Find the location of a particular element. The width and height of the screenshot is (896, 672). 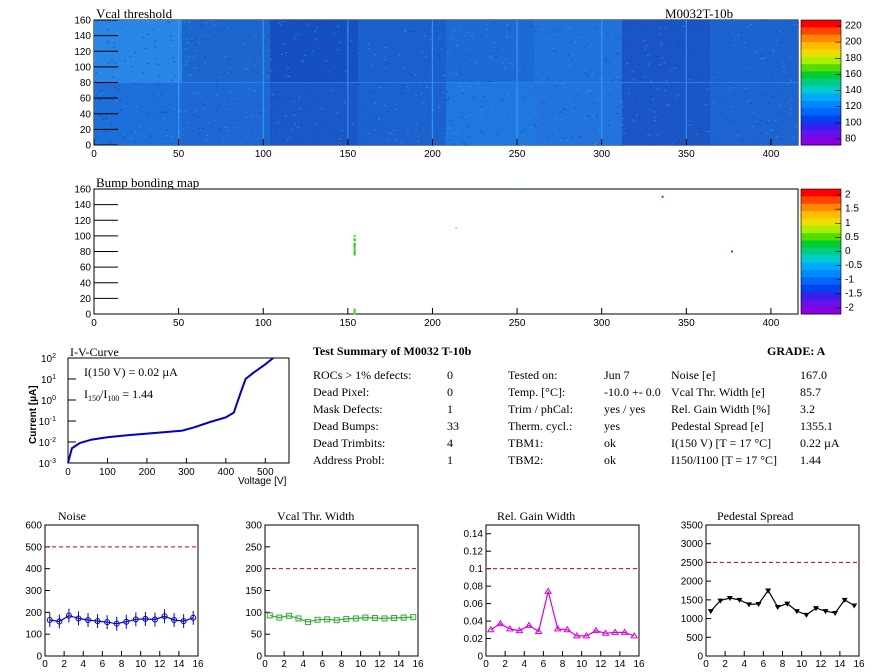

summary-title: Test Summary of M0032 T-10b is located at coordinates (392, 351).